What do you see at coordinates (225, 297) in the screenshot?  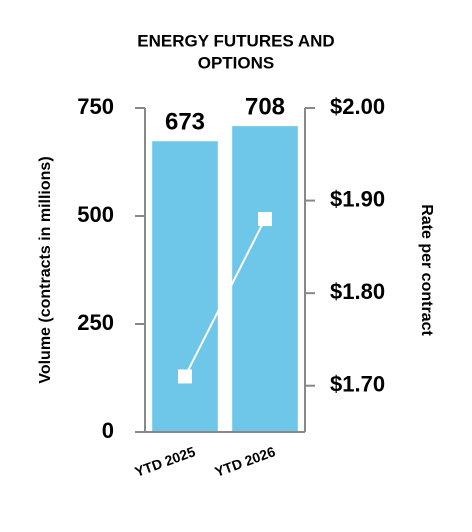 I see `line` at bounding box center [225, 297].